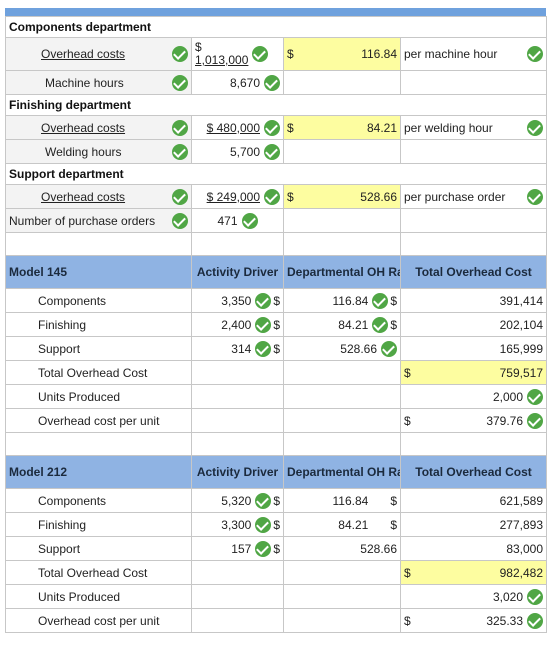  What do you see at coordinates (276, 174) in the screenshot?
I see `support-dept-title: Support department` at bounding box center [276, 174].